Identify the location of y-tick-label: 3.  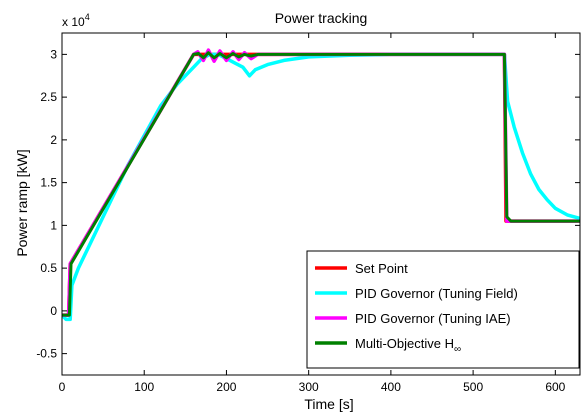
(53, 54).